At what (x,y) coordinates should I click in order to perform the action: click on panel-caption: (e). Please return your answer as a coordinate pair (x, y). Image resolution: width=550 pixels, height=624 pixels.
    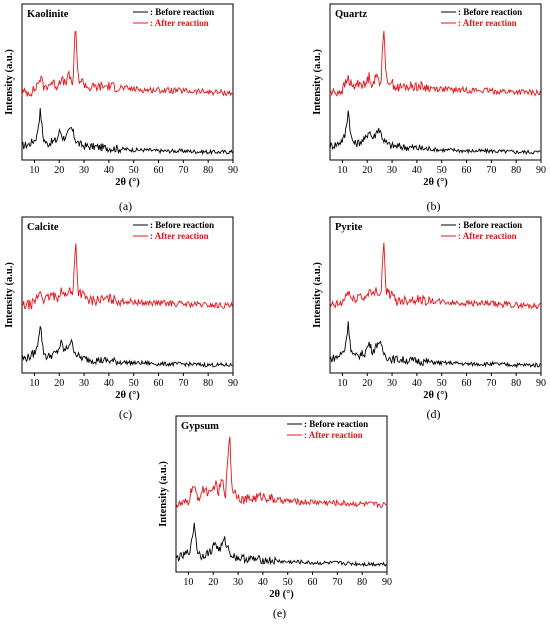
    Looking at the image, I should click on (279, 612).